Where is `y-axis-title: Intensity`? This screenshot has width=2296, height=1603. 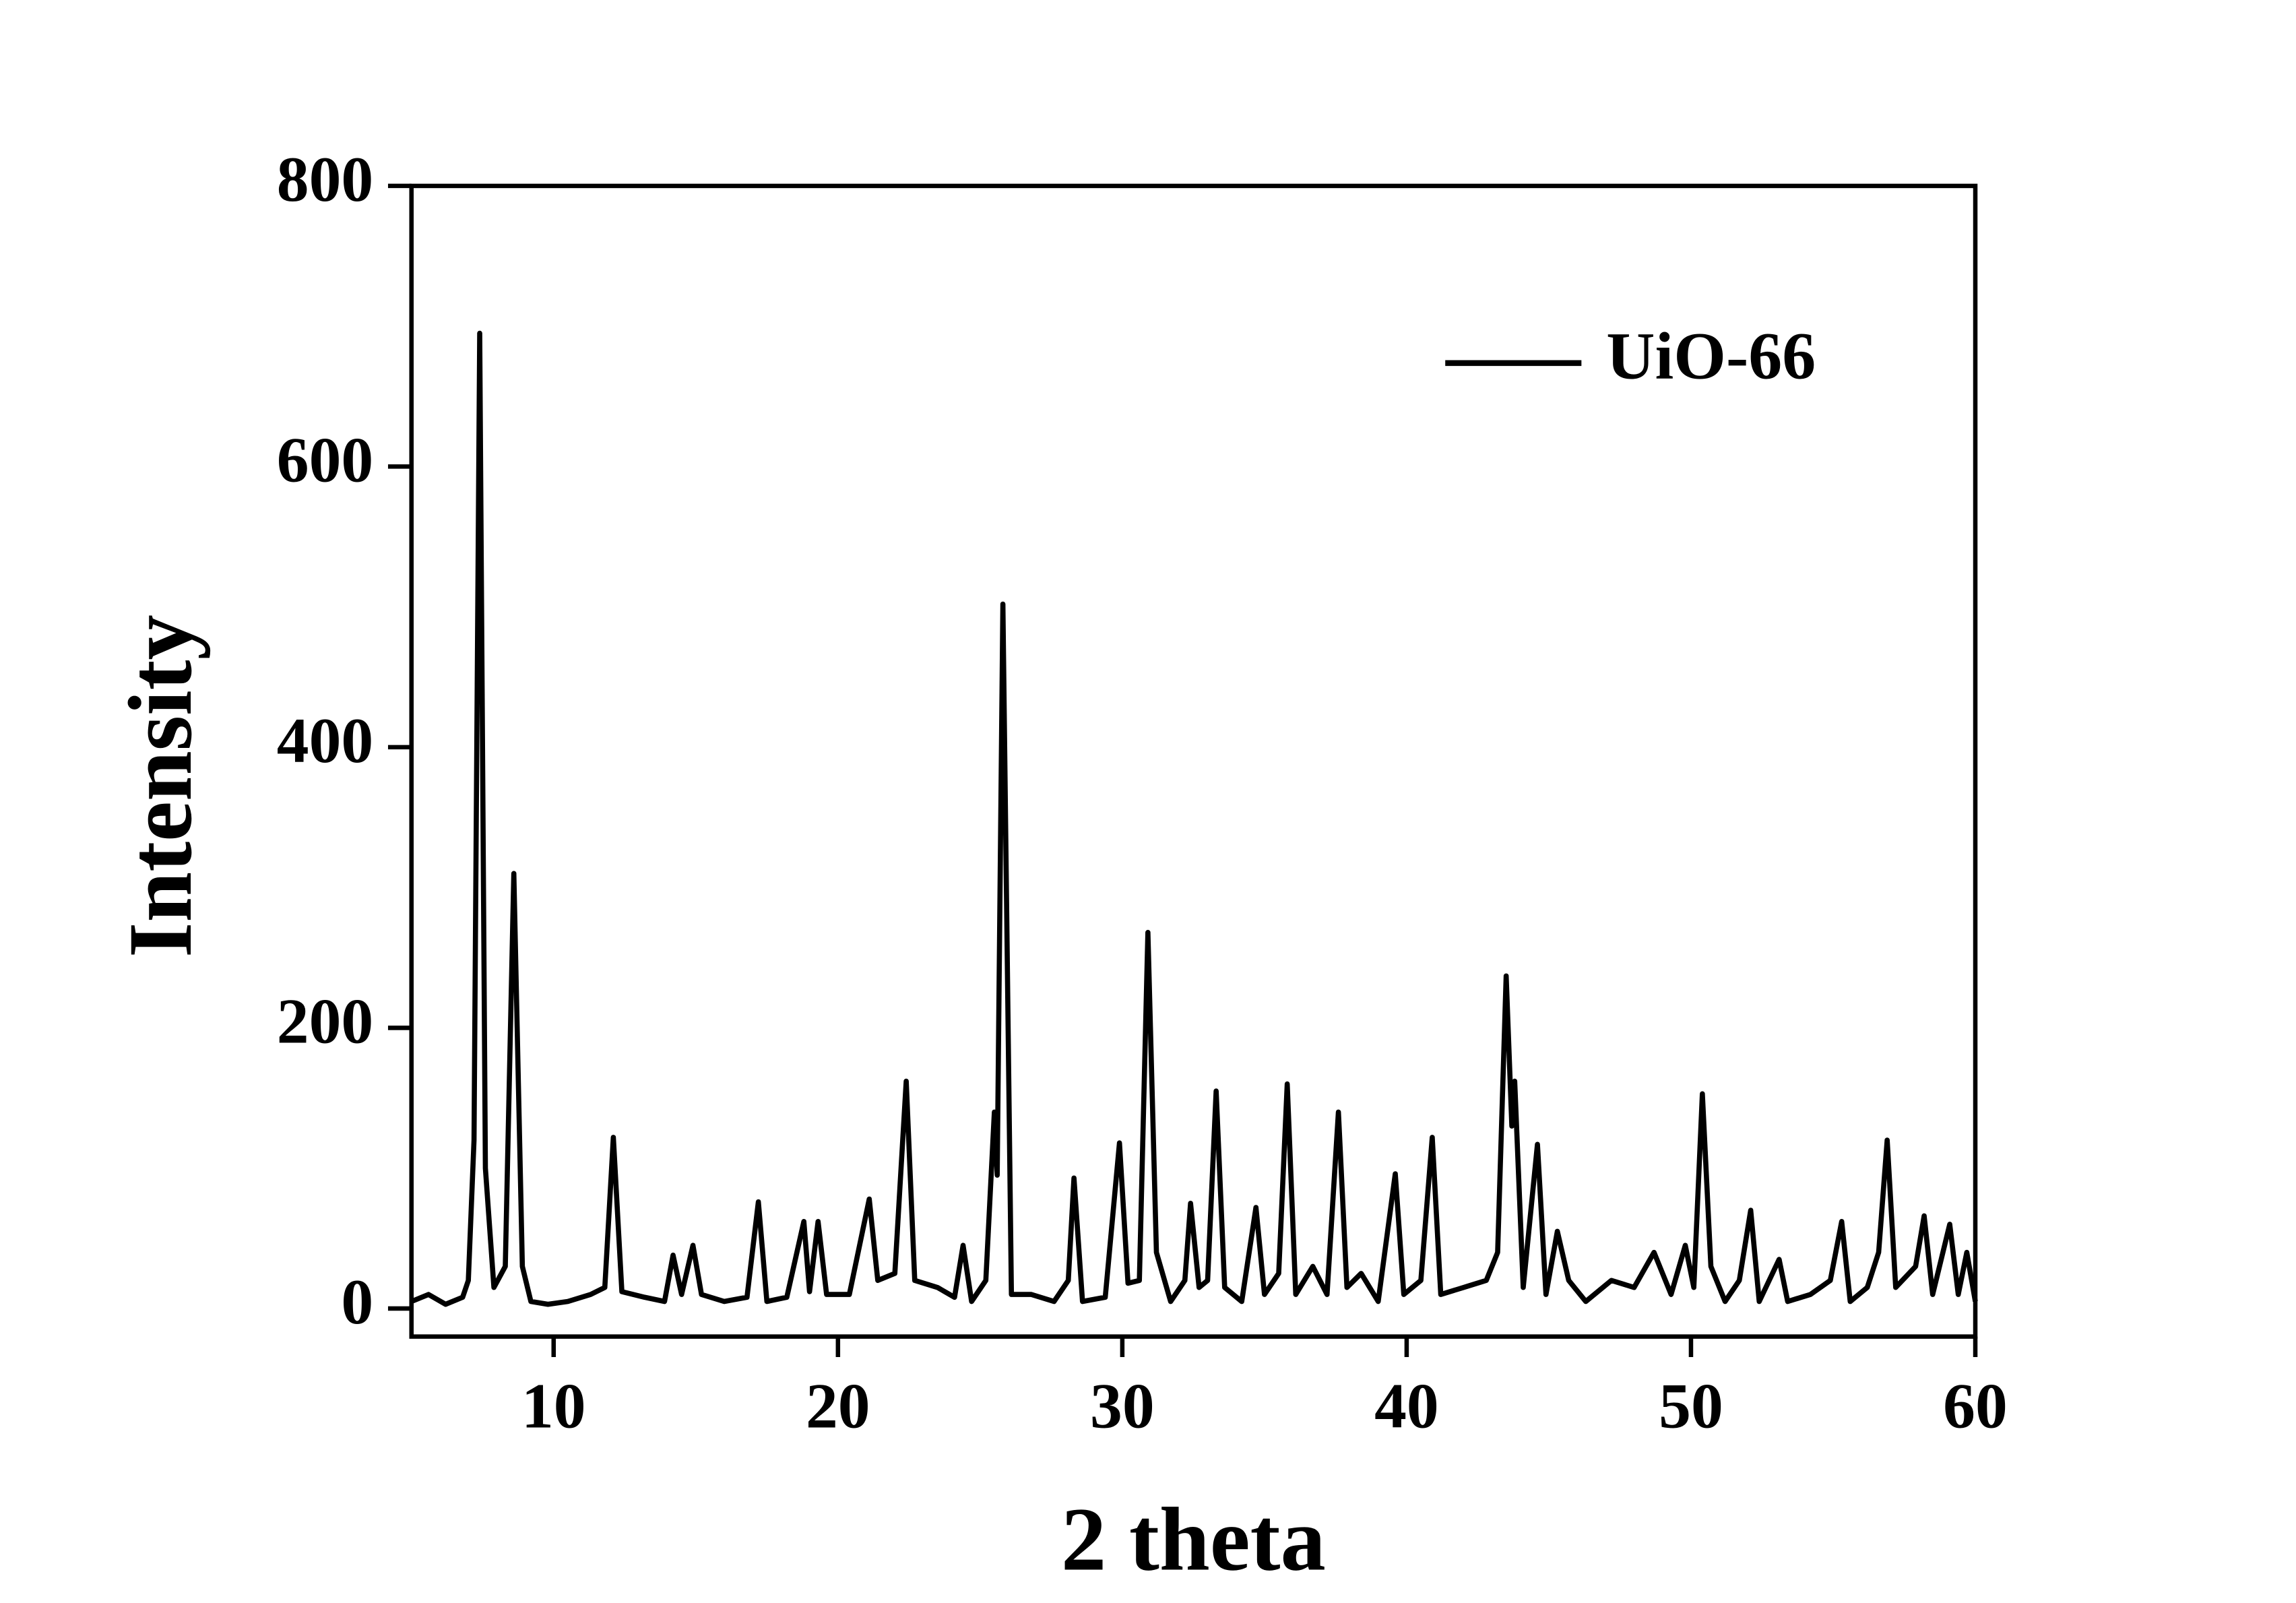
y-axis-title: Intensity is located at coordinates (160, 786).